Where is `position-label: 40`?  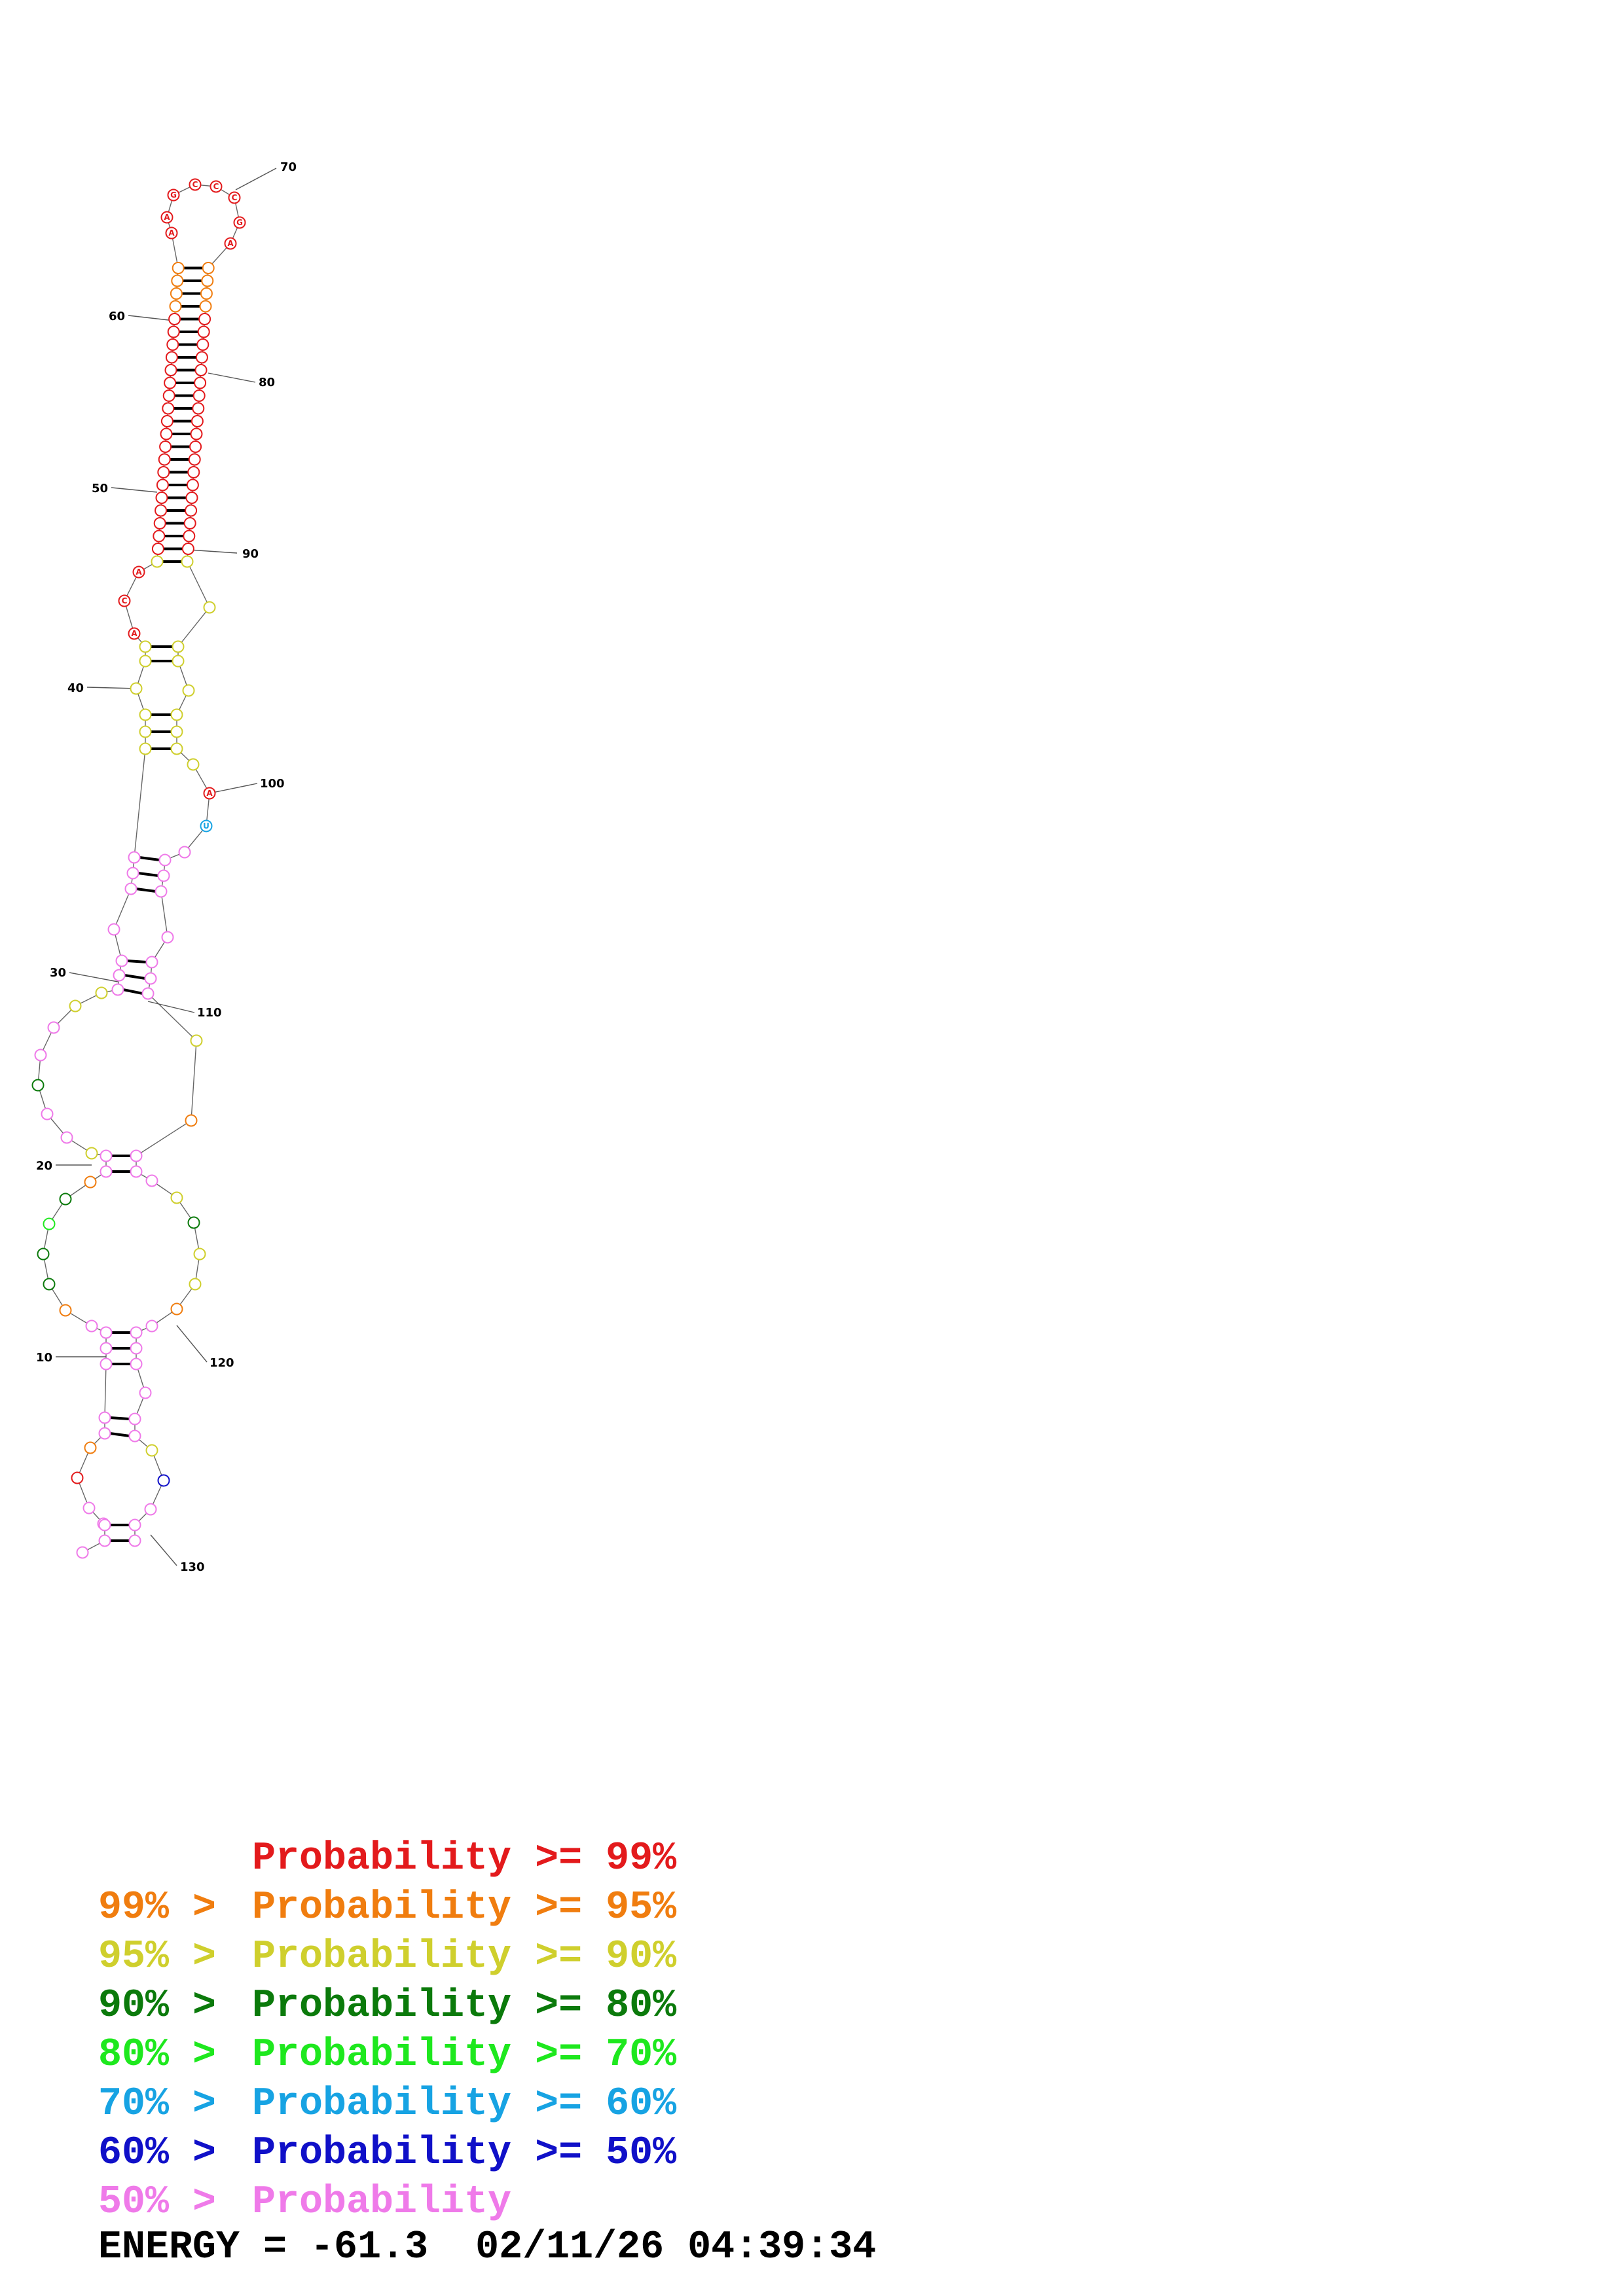 position-label: 40 is located at coordinates (75, 688).